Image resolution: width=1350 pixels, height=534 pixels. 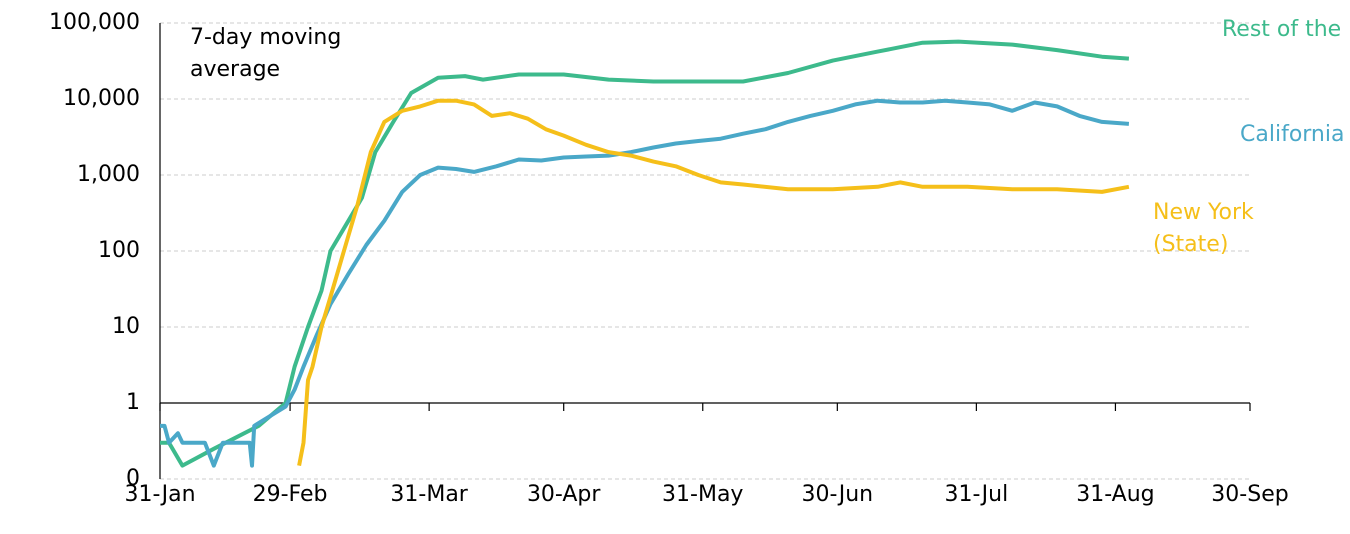 I want to click on series-label: New York (State), so click(x=1203, y=228).